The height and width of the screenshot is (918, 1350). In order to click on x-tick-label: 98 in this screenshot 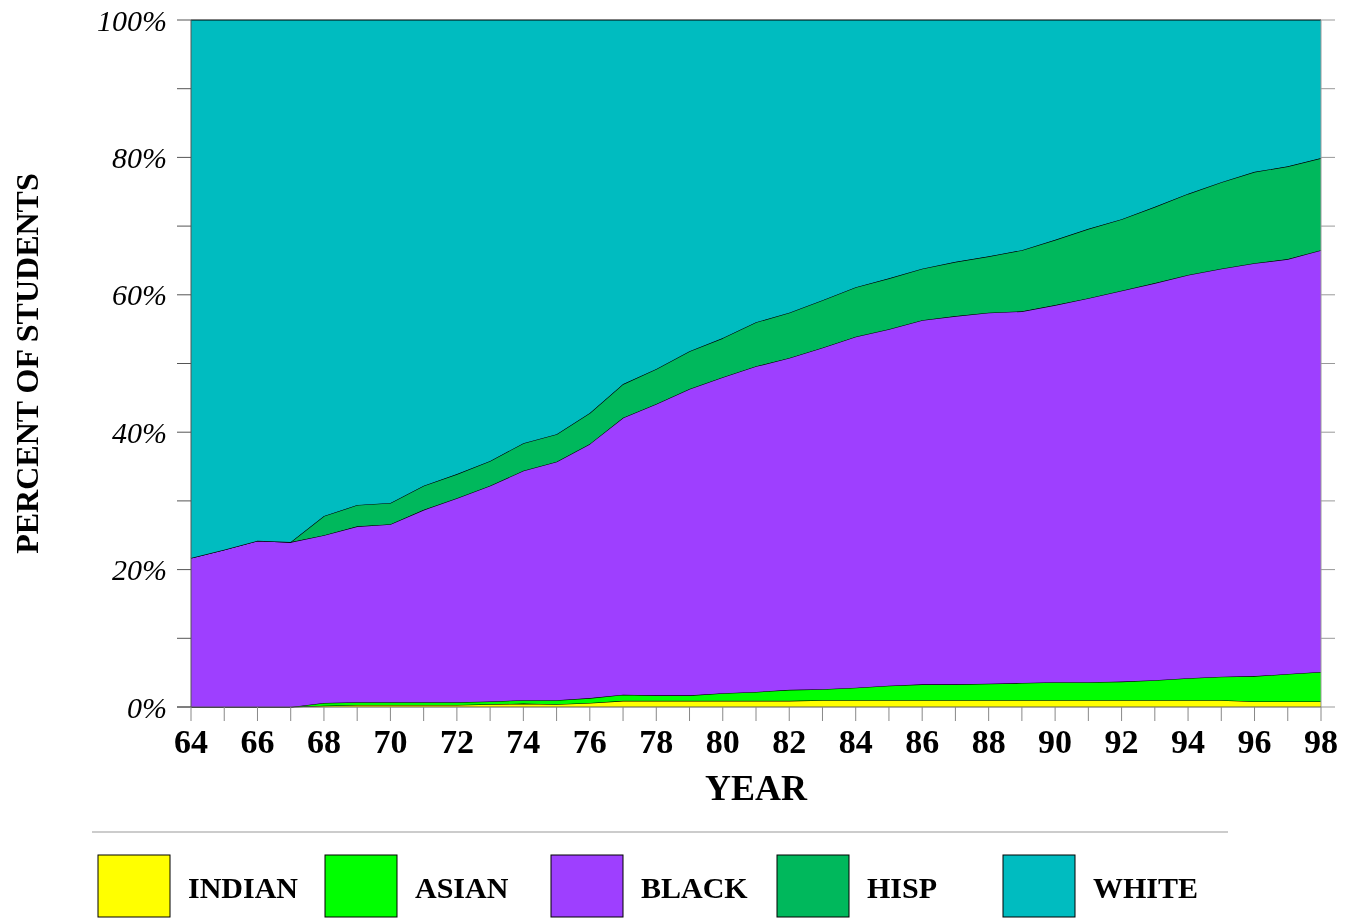, I will do `click(1321, 741)`.